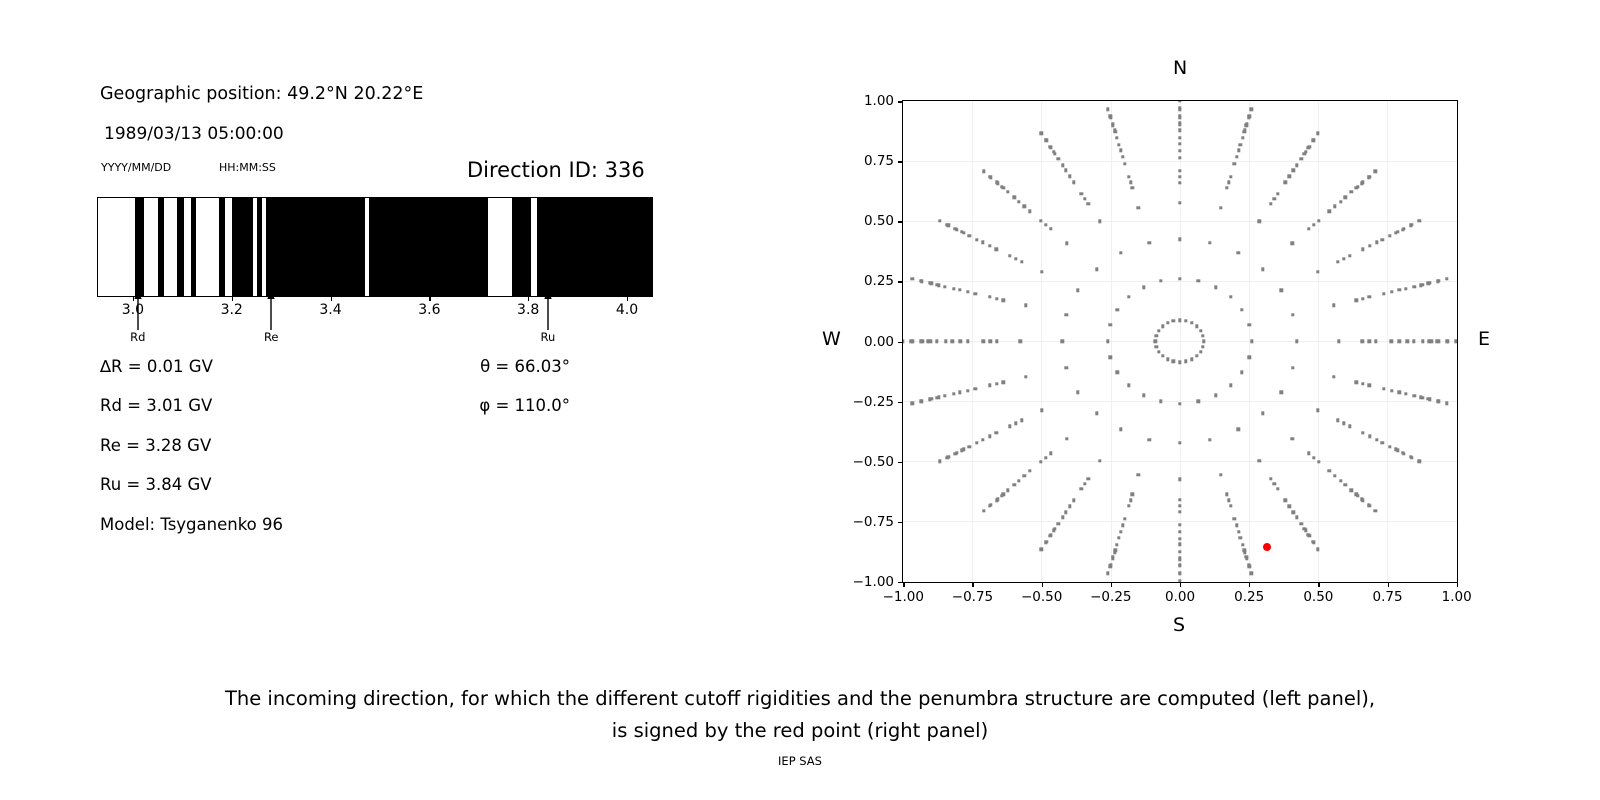 The height and width of the screenshot is (800, 1600). I want to click on sky-map-x-tick-label: 0.00, so click(1180, 597).